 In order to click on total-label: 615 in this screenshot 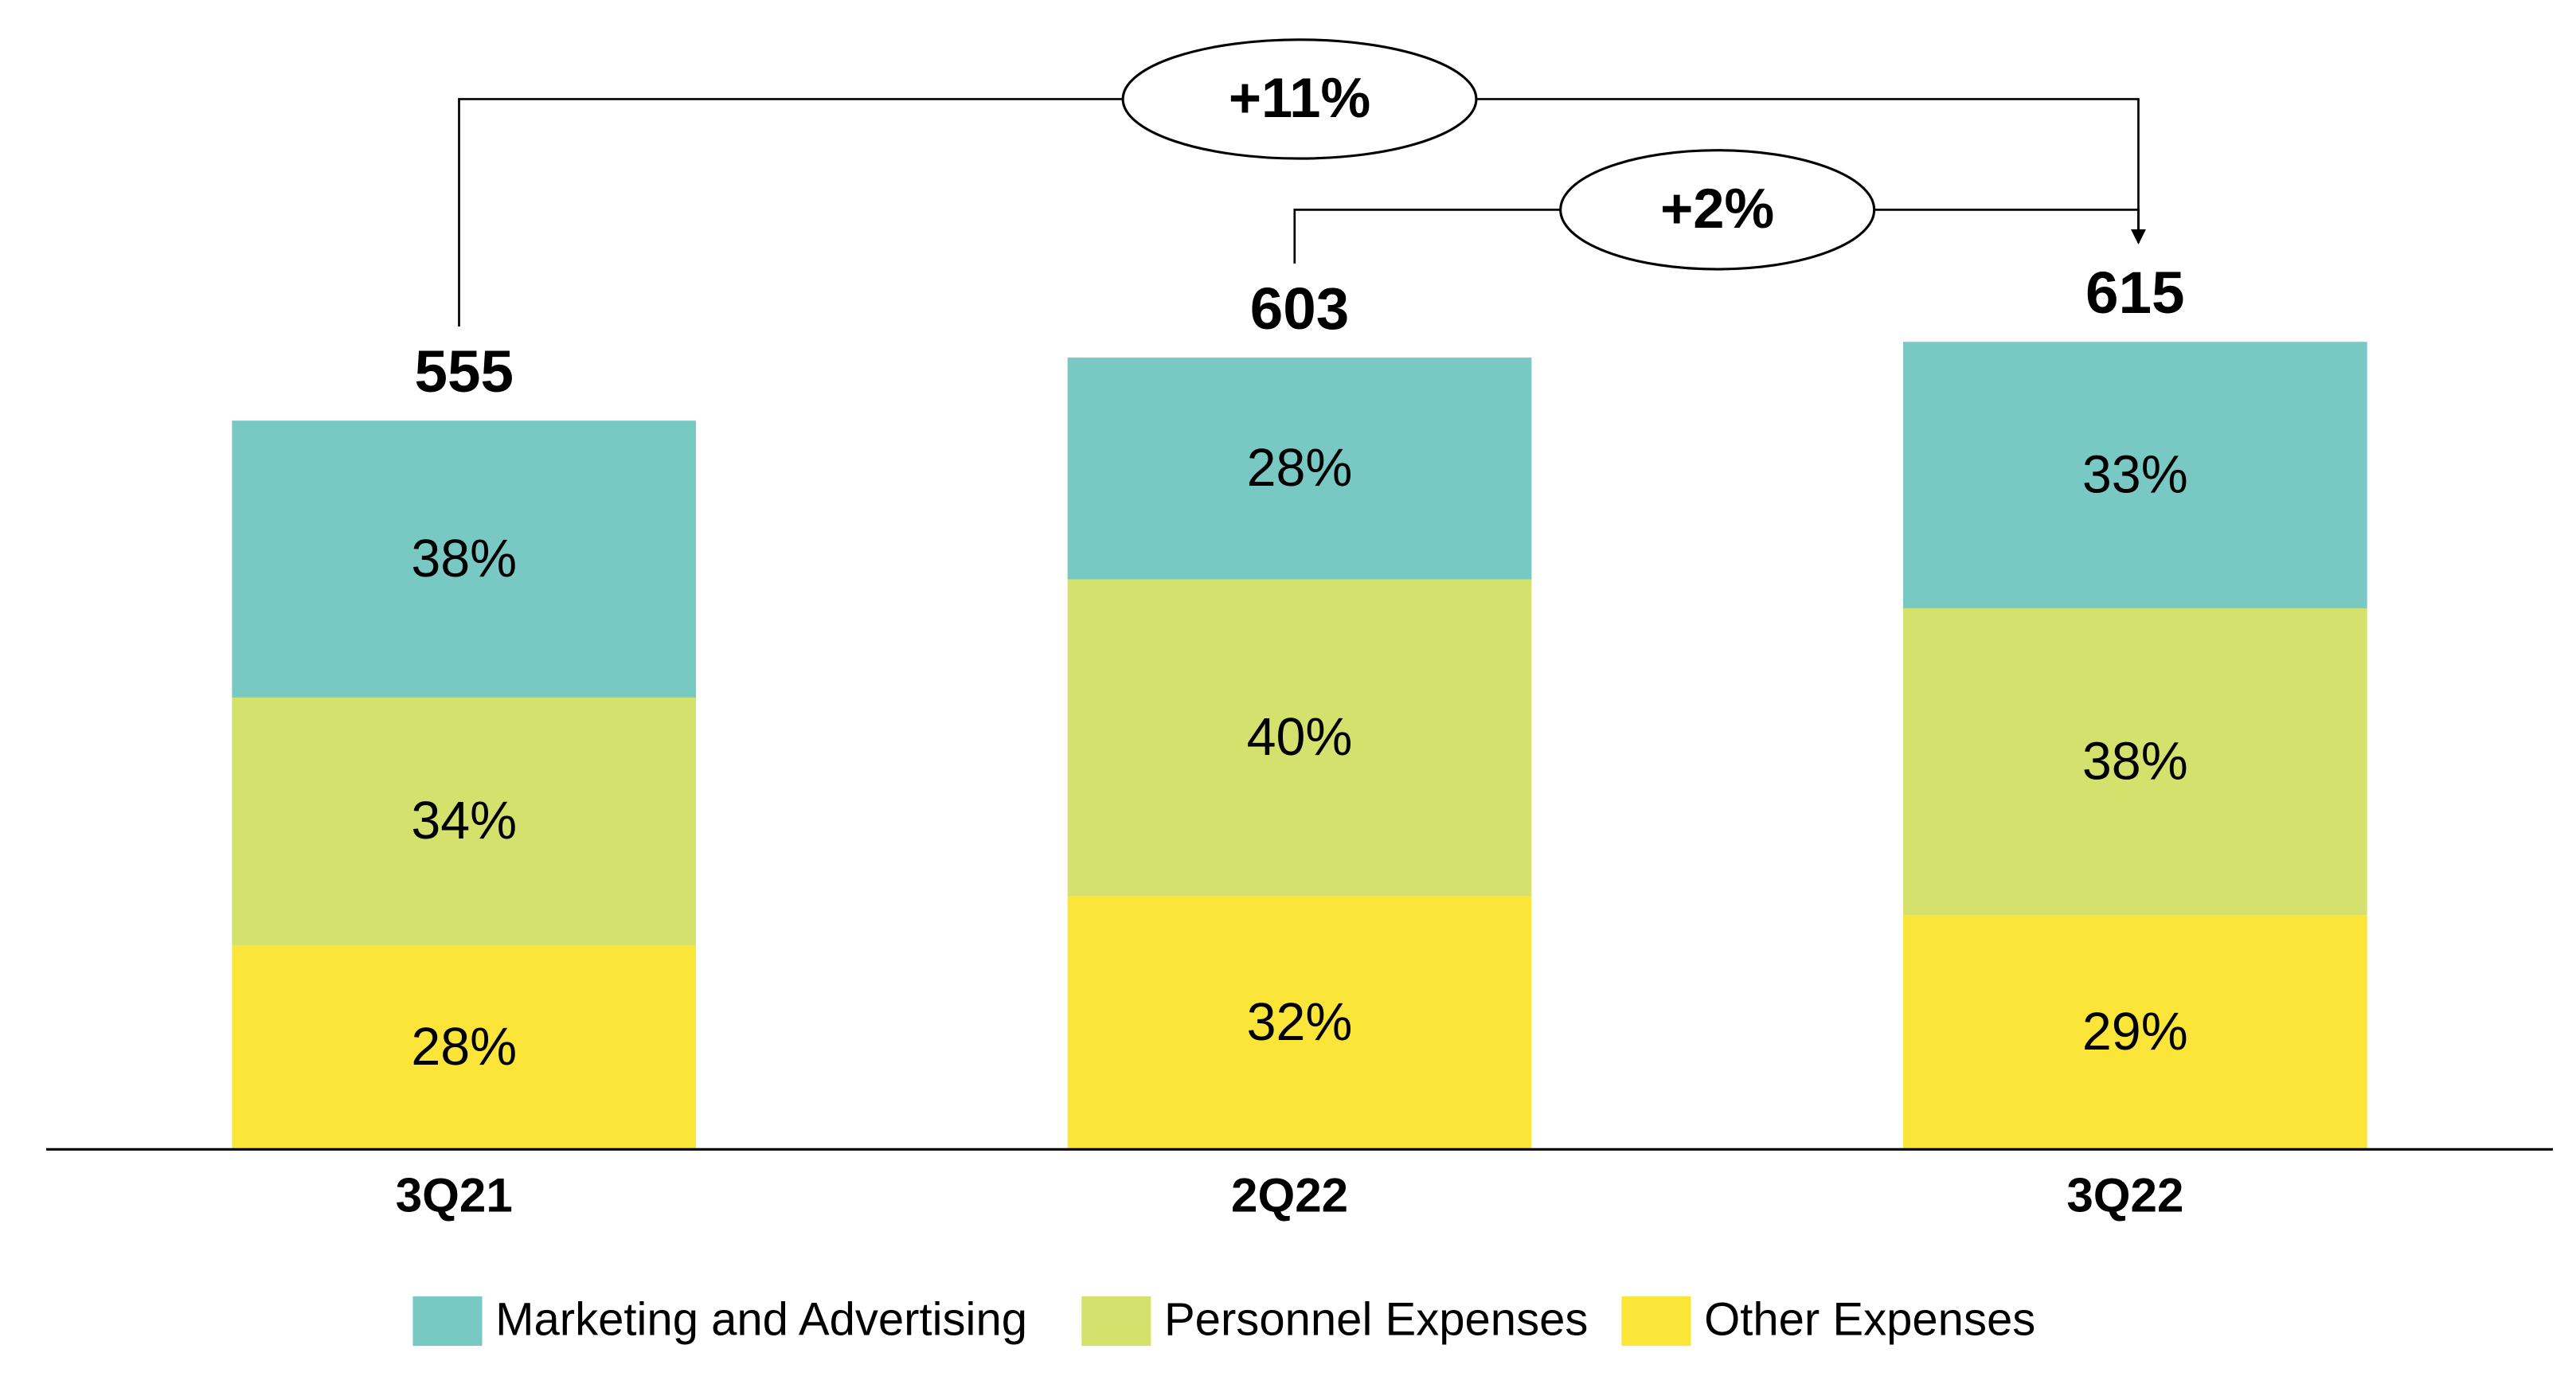, I will do `click(2135, 292)`.